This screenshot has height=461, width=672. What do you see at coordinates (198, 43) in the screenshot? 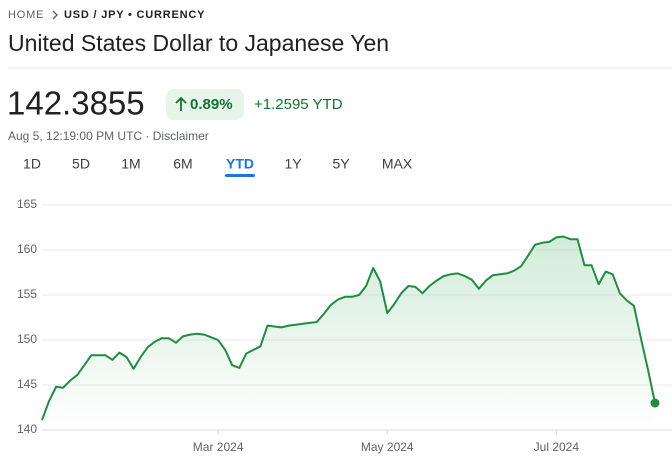
I see `page-title: United States Dollar to Japanese Yen` at bounding box center [198, 43].